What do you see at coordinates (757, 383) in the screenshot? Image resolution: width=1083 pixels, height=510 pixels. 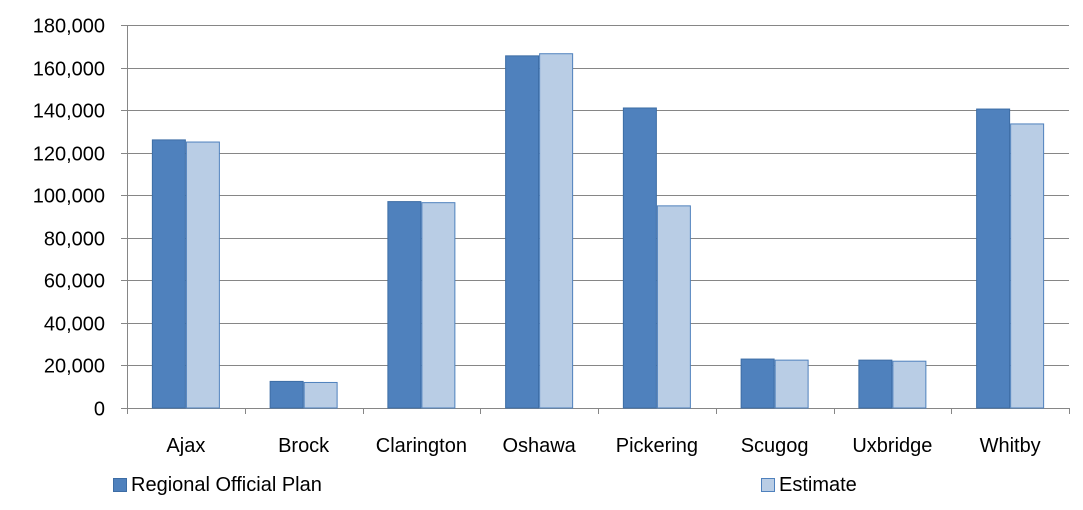 I see `bar-regional-official-plan-scugog` at bounding box center [757, 383].